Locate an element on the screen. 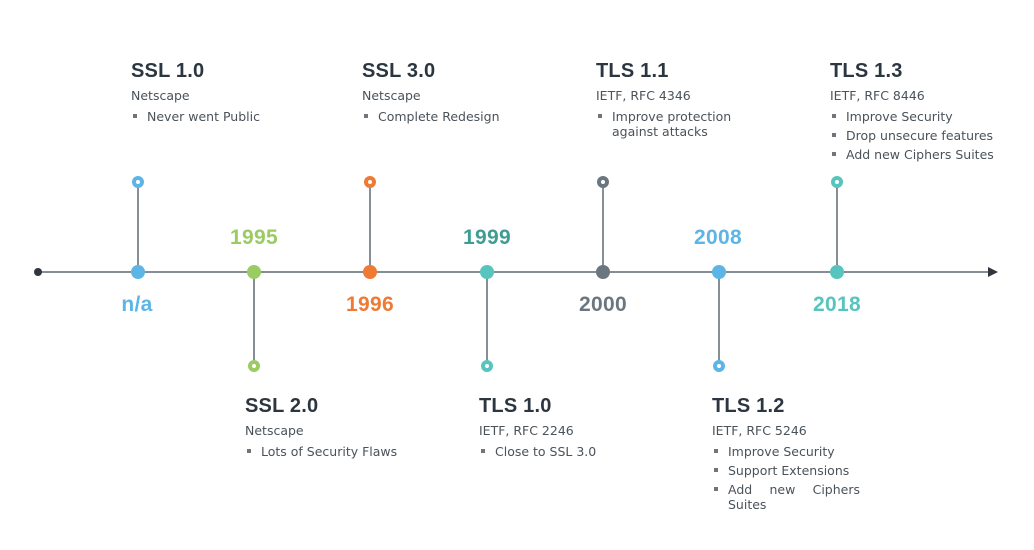  year-label-tls-1-2: 2008 is located at coordinates (718, 237).